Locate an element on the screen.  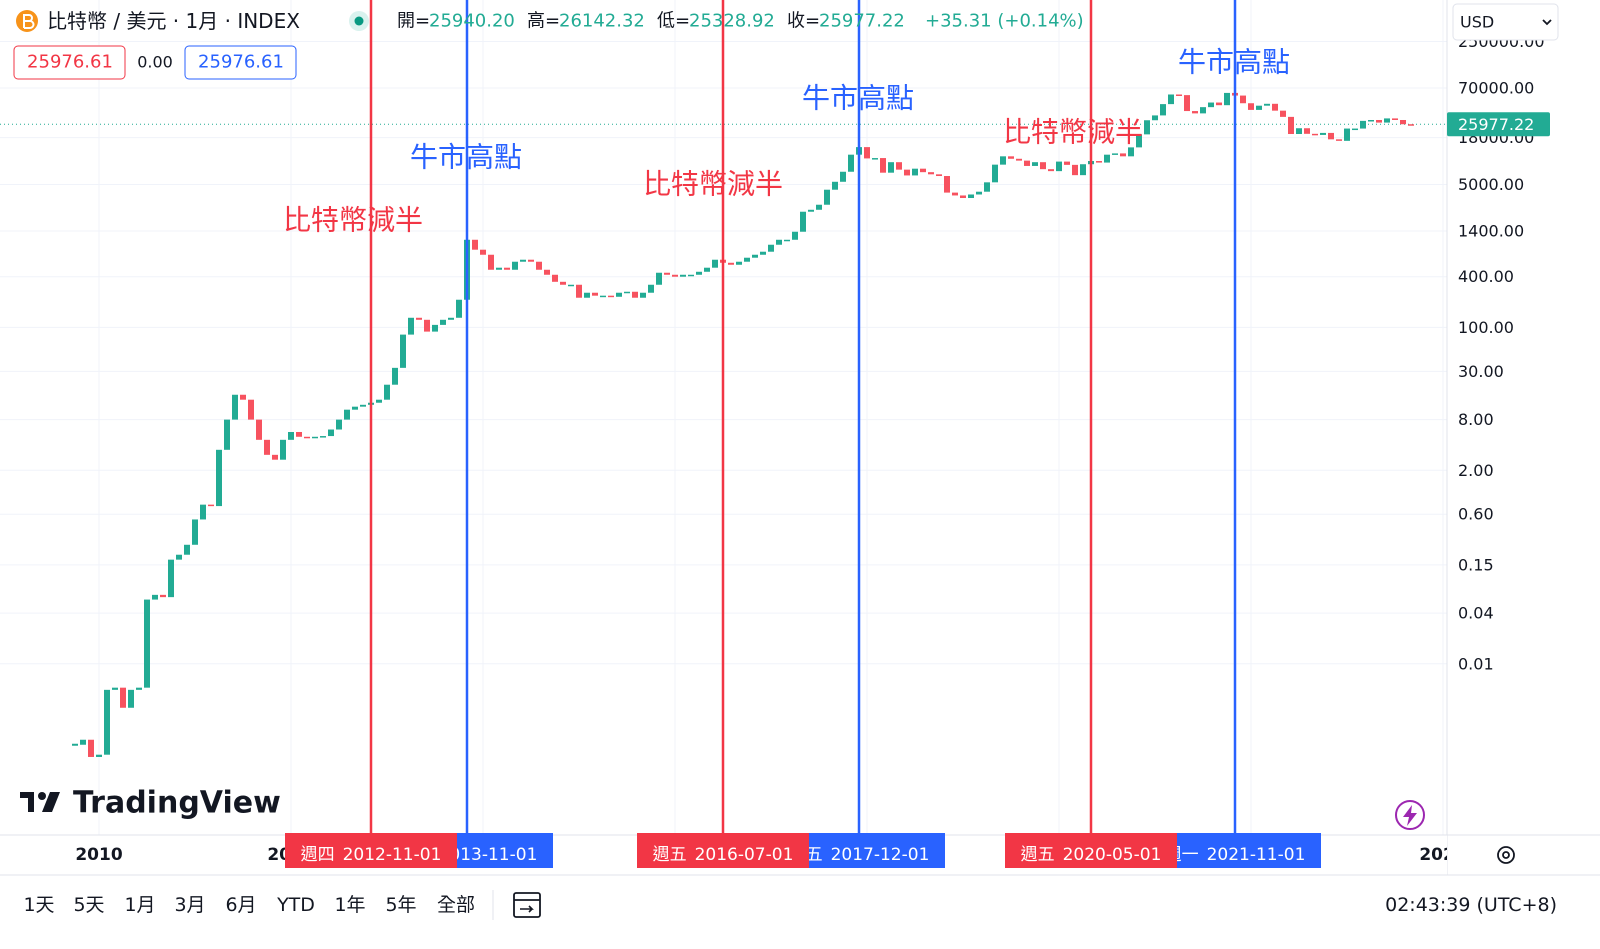
settings-button is located at coordinates (1506, 855).